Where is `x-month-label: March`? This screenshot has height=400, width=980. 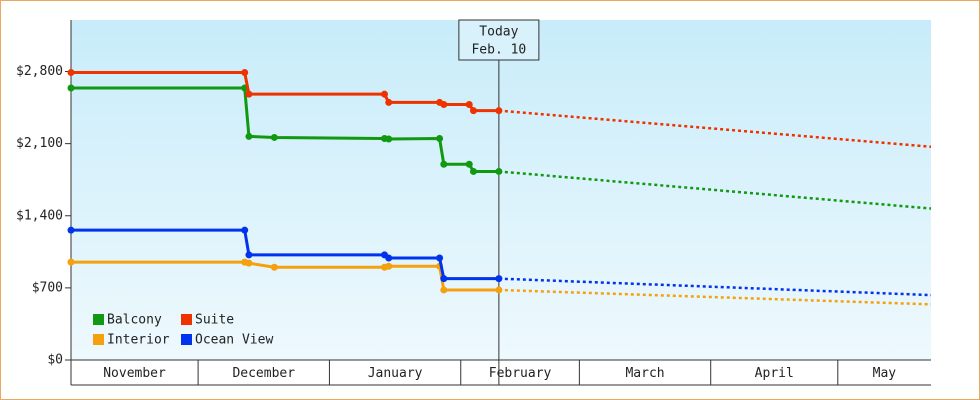
x-month-label: March is located at coordinates (644, 373).